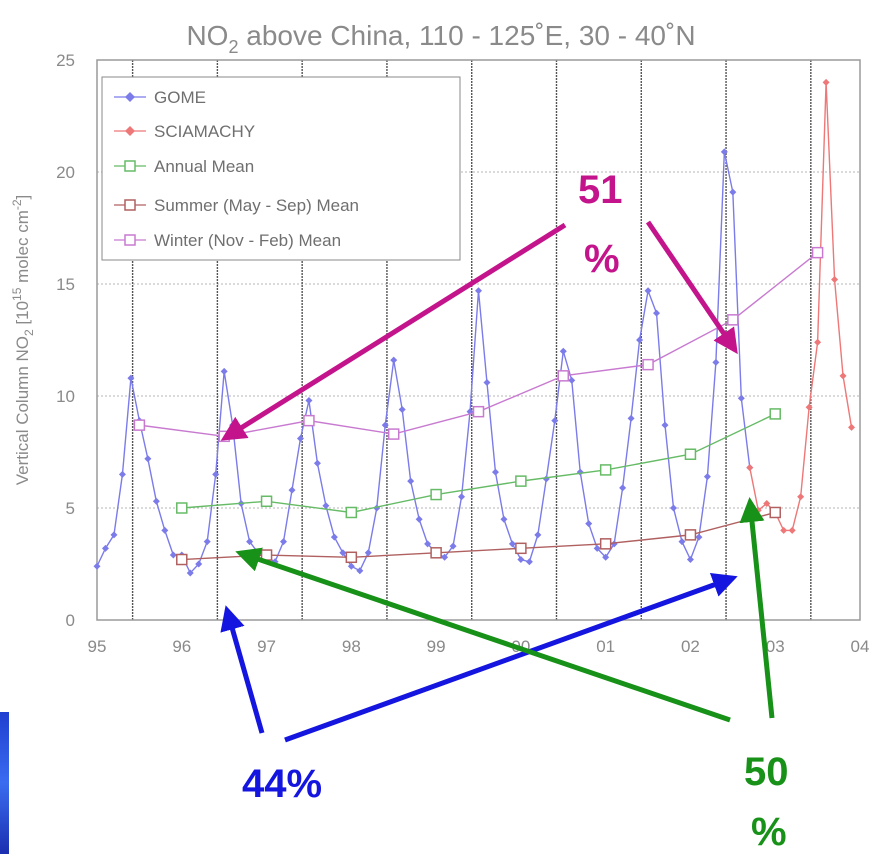 The height and width of the screenshot is (855, 882). What do you see at coordinates (65, 60) in the screenshot?
I see `y-tick-label: 25` at bounding box center [65, 60].